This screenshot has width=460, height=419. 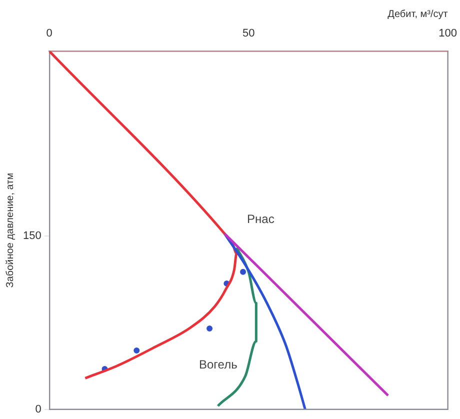 What do you see at coordinates (248, 34) in the screenshot?
I see `x-tick-label: 50` at bounding box center [248, 34].